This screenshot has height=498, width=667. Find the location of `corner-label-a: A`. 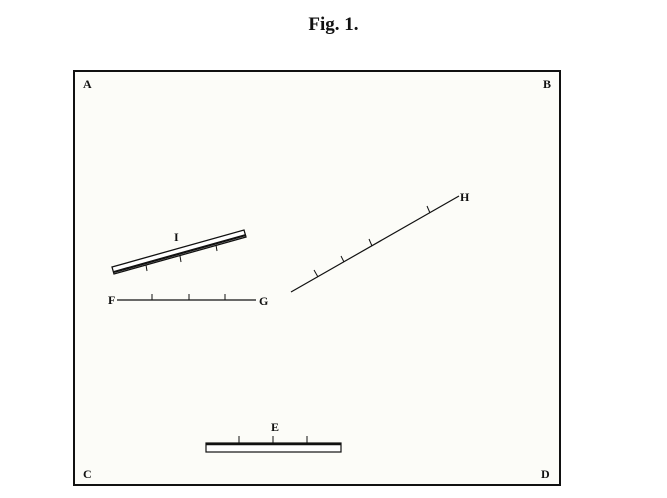

corner-label-a: A is located at coordinates (87, 84).